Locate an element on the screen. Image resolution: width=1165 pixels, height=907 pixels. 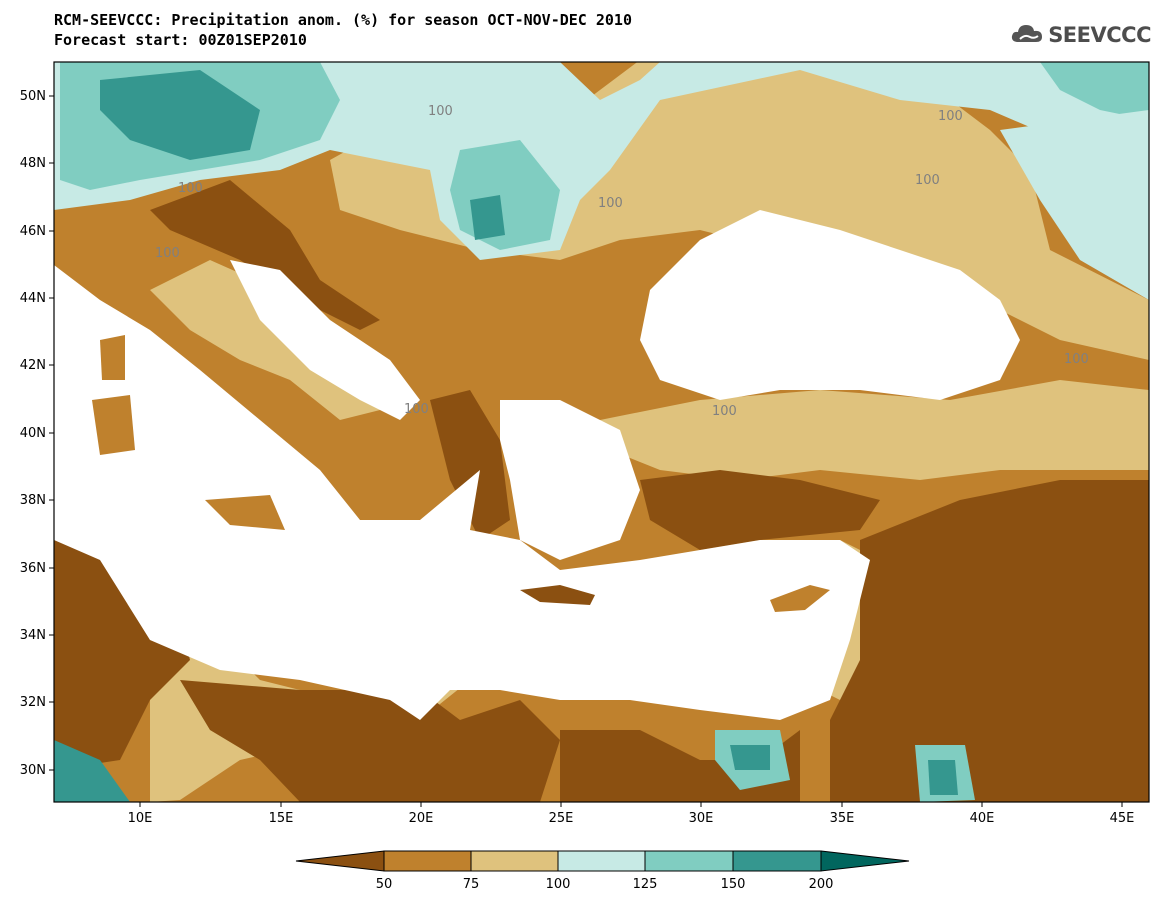
lat-tick-label: 36N is located at coordinates (33, 568).